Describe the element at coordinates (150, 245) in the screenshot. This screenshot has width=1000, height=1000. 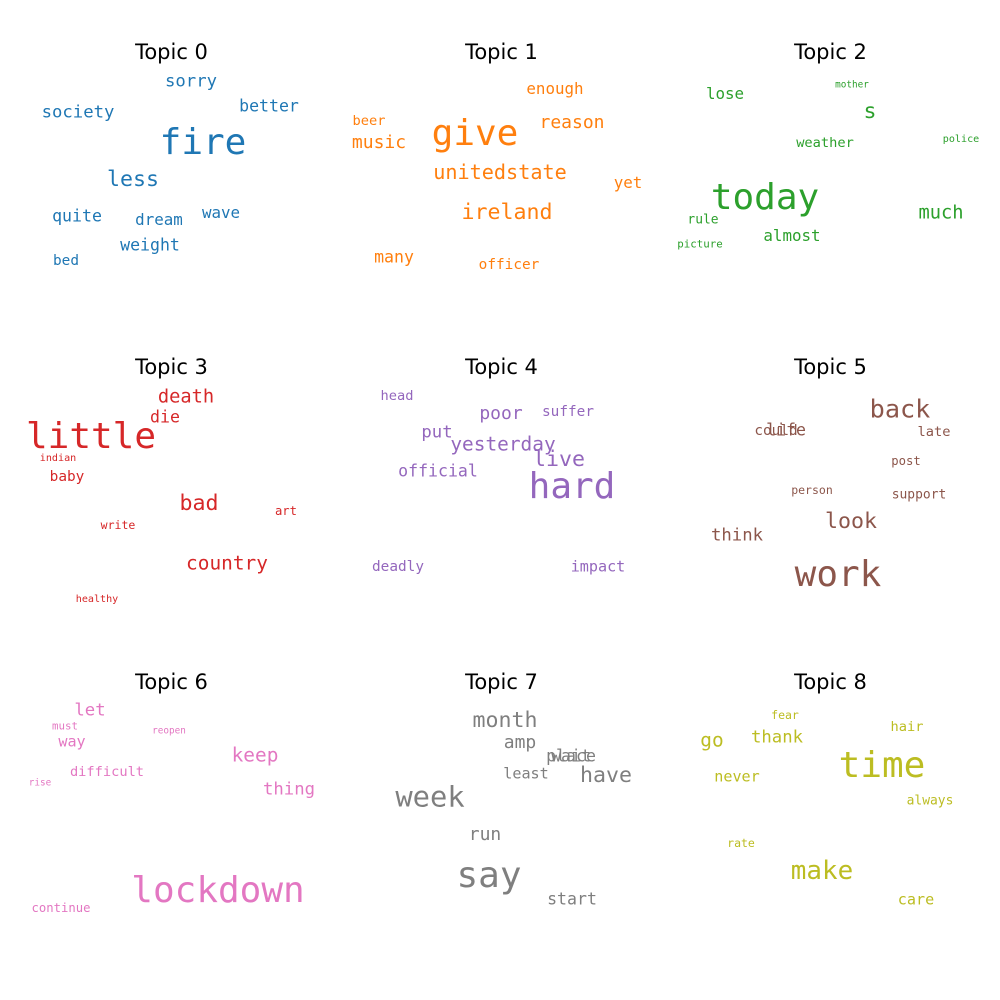
I see `cloud-word-weight: weight` at that location.